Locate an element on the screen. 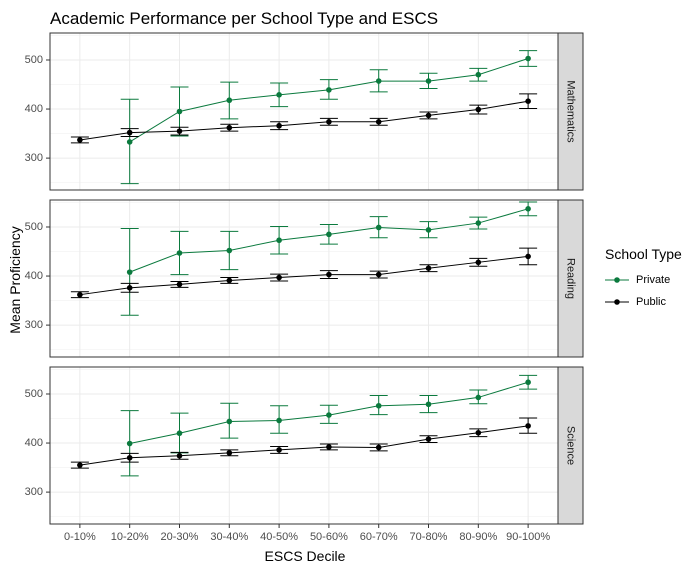 This screenshot has height=571, width=699. strip-label: Science is located at coordinates (571, 445).